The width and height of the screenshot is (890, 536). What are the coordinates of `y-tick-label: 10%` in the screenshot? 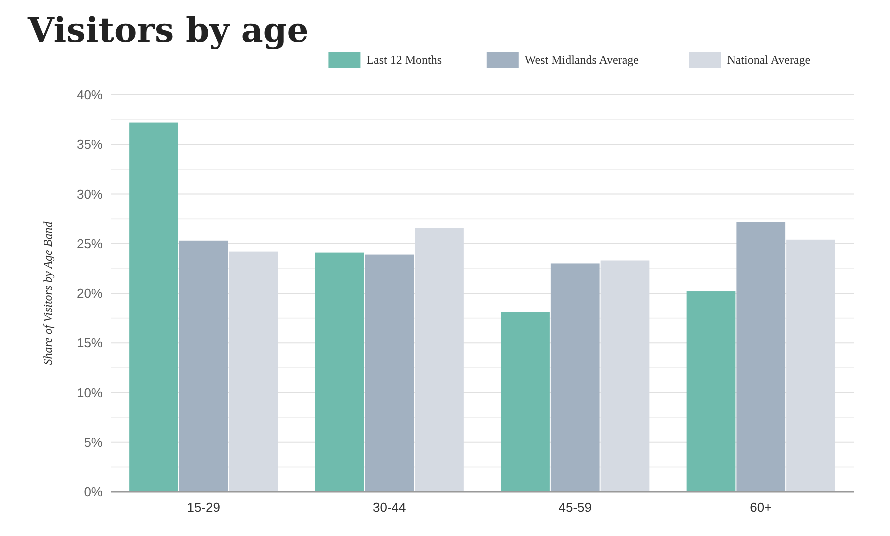 It's located at (90, 392).